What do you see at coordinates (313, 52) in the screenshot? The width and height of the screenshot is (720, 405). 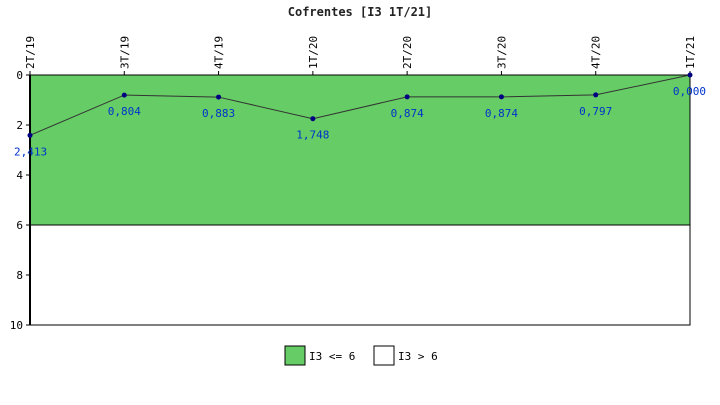 I see `x-tick-label-3: 1T/20` at bounding box center [313, 52].